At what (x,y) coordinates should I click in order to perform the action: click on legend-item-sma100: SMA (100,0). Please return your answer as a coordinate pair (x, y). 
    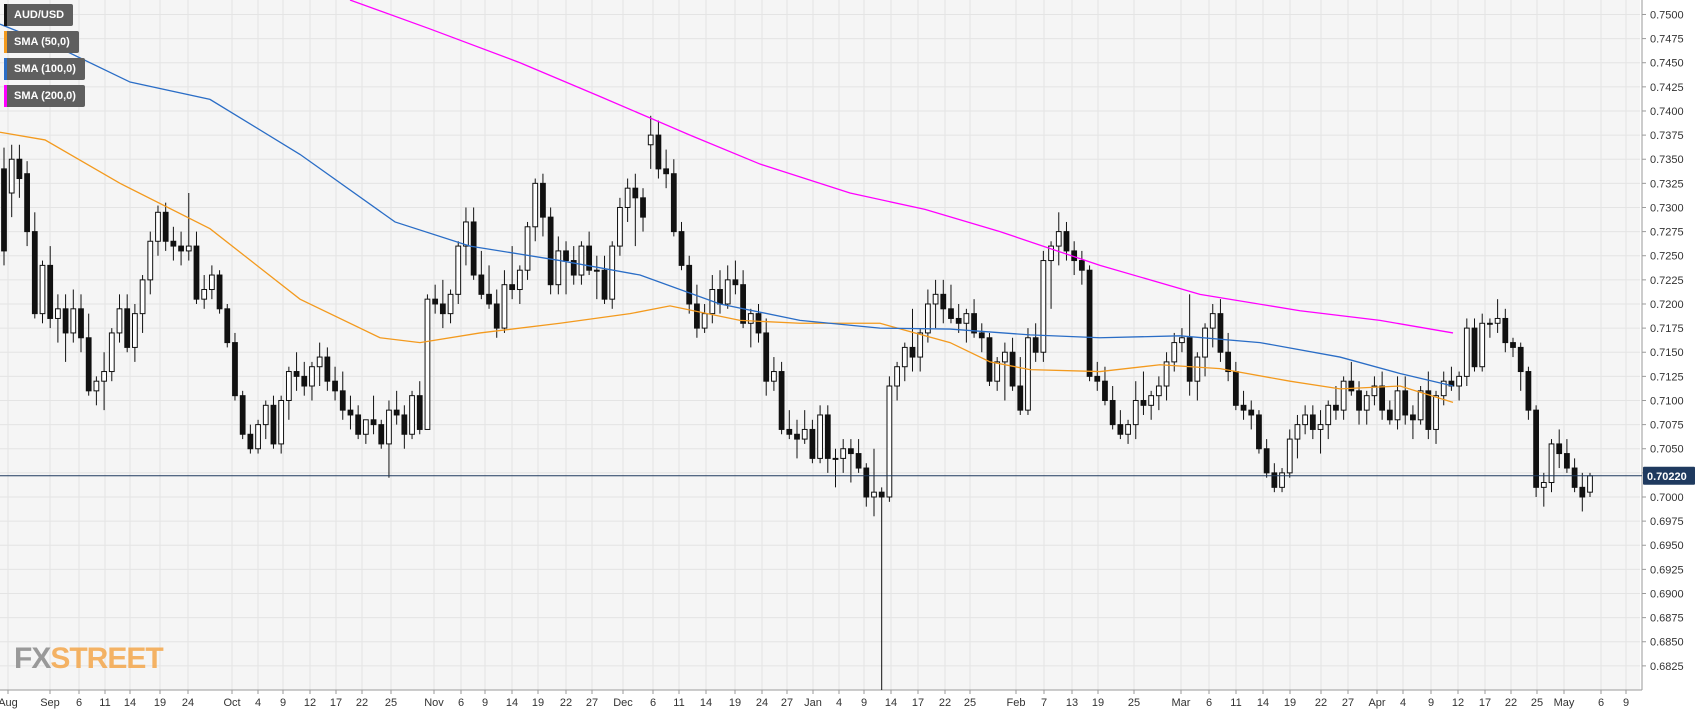
    Looking at the image, I should click on (44, 69).